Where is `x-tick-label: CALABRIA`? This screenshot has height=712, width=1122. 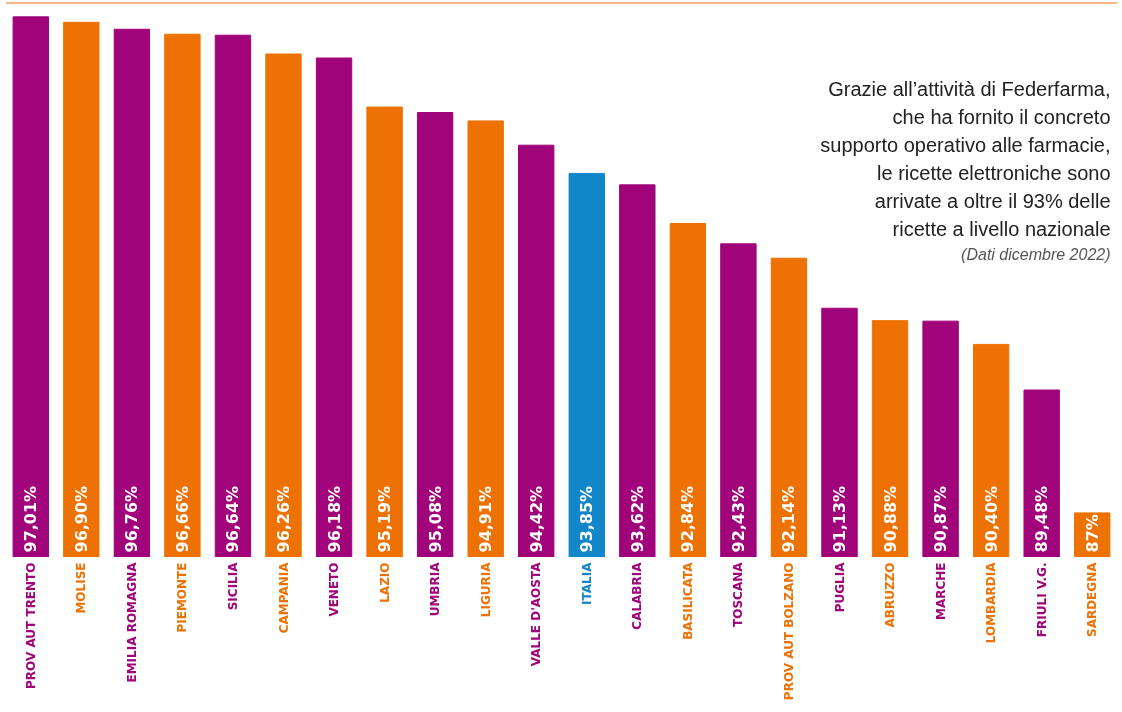 x-tick-label: CALABRIA is located at coordinates (637, 595).